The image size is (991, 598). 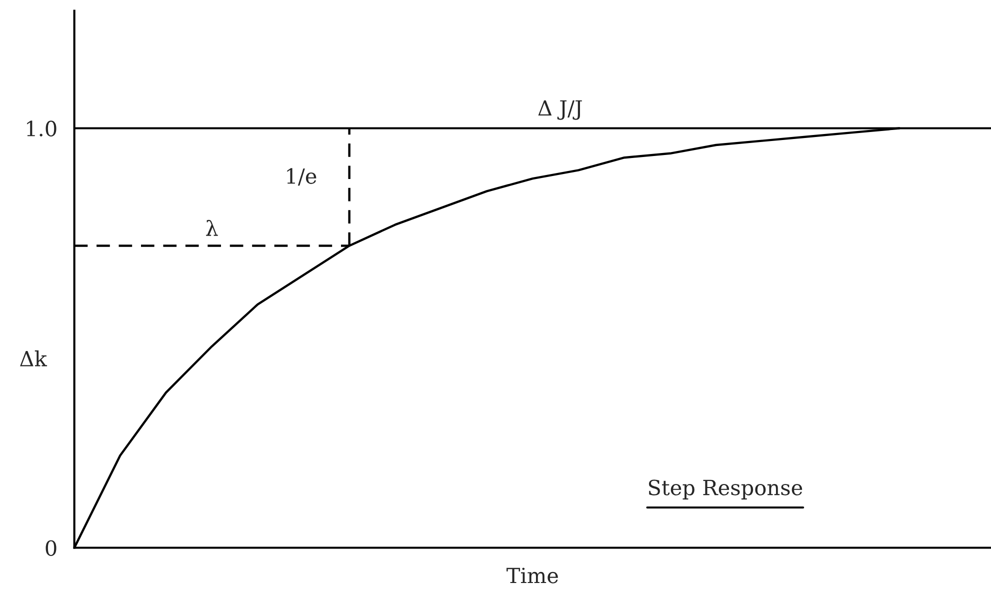 I want to click on annotation: λ, so click(x=212, y=228).